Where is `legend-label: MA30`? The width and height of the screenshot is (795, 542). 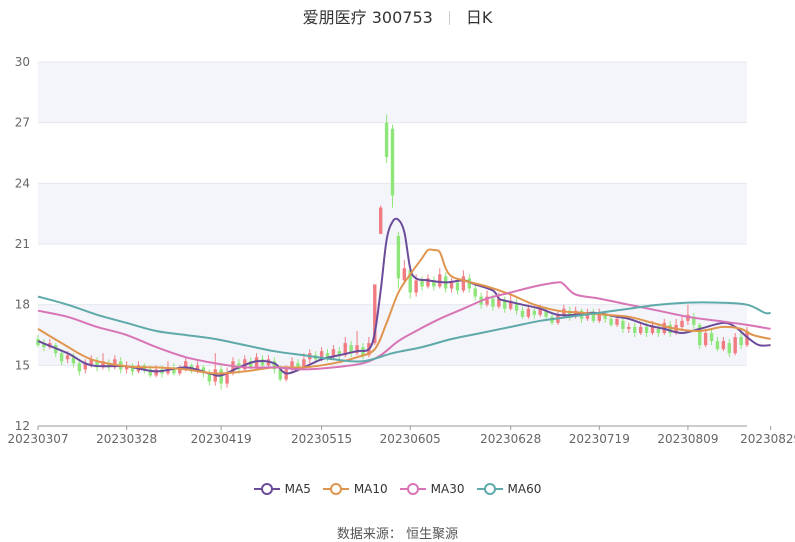
legend-label: MA30 is located at coordinates (447, 489).